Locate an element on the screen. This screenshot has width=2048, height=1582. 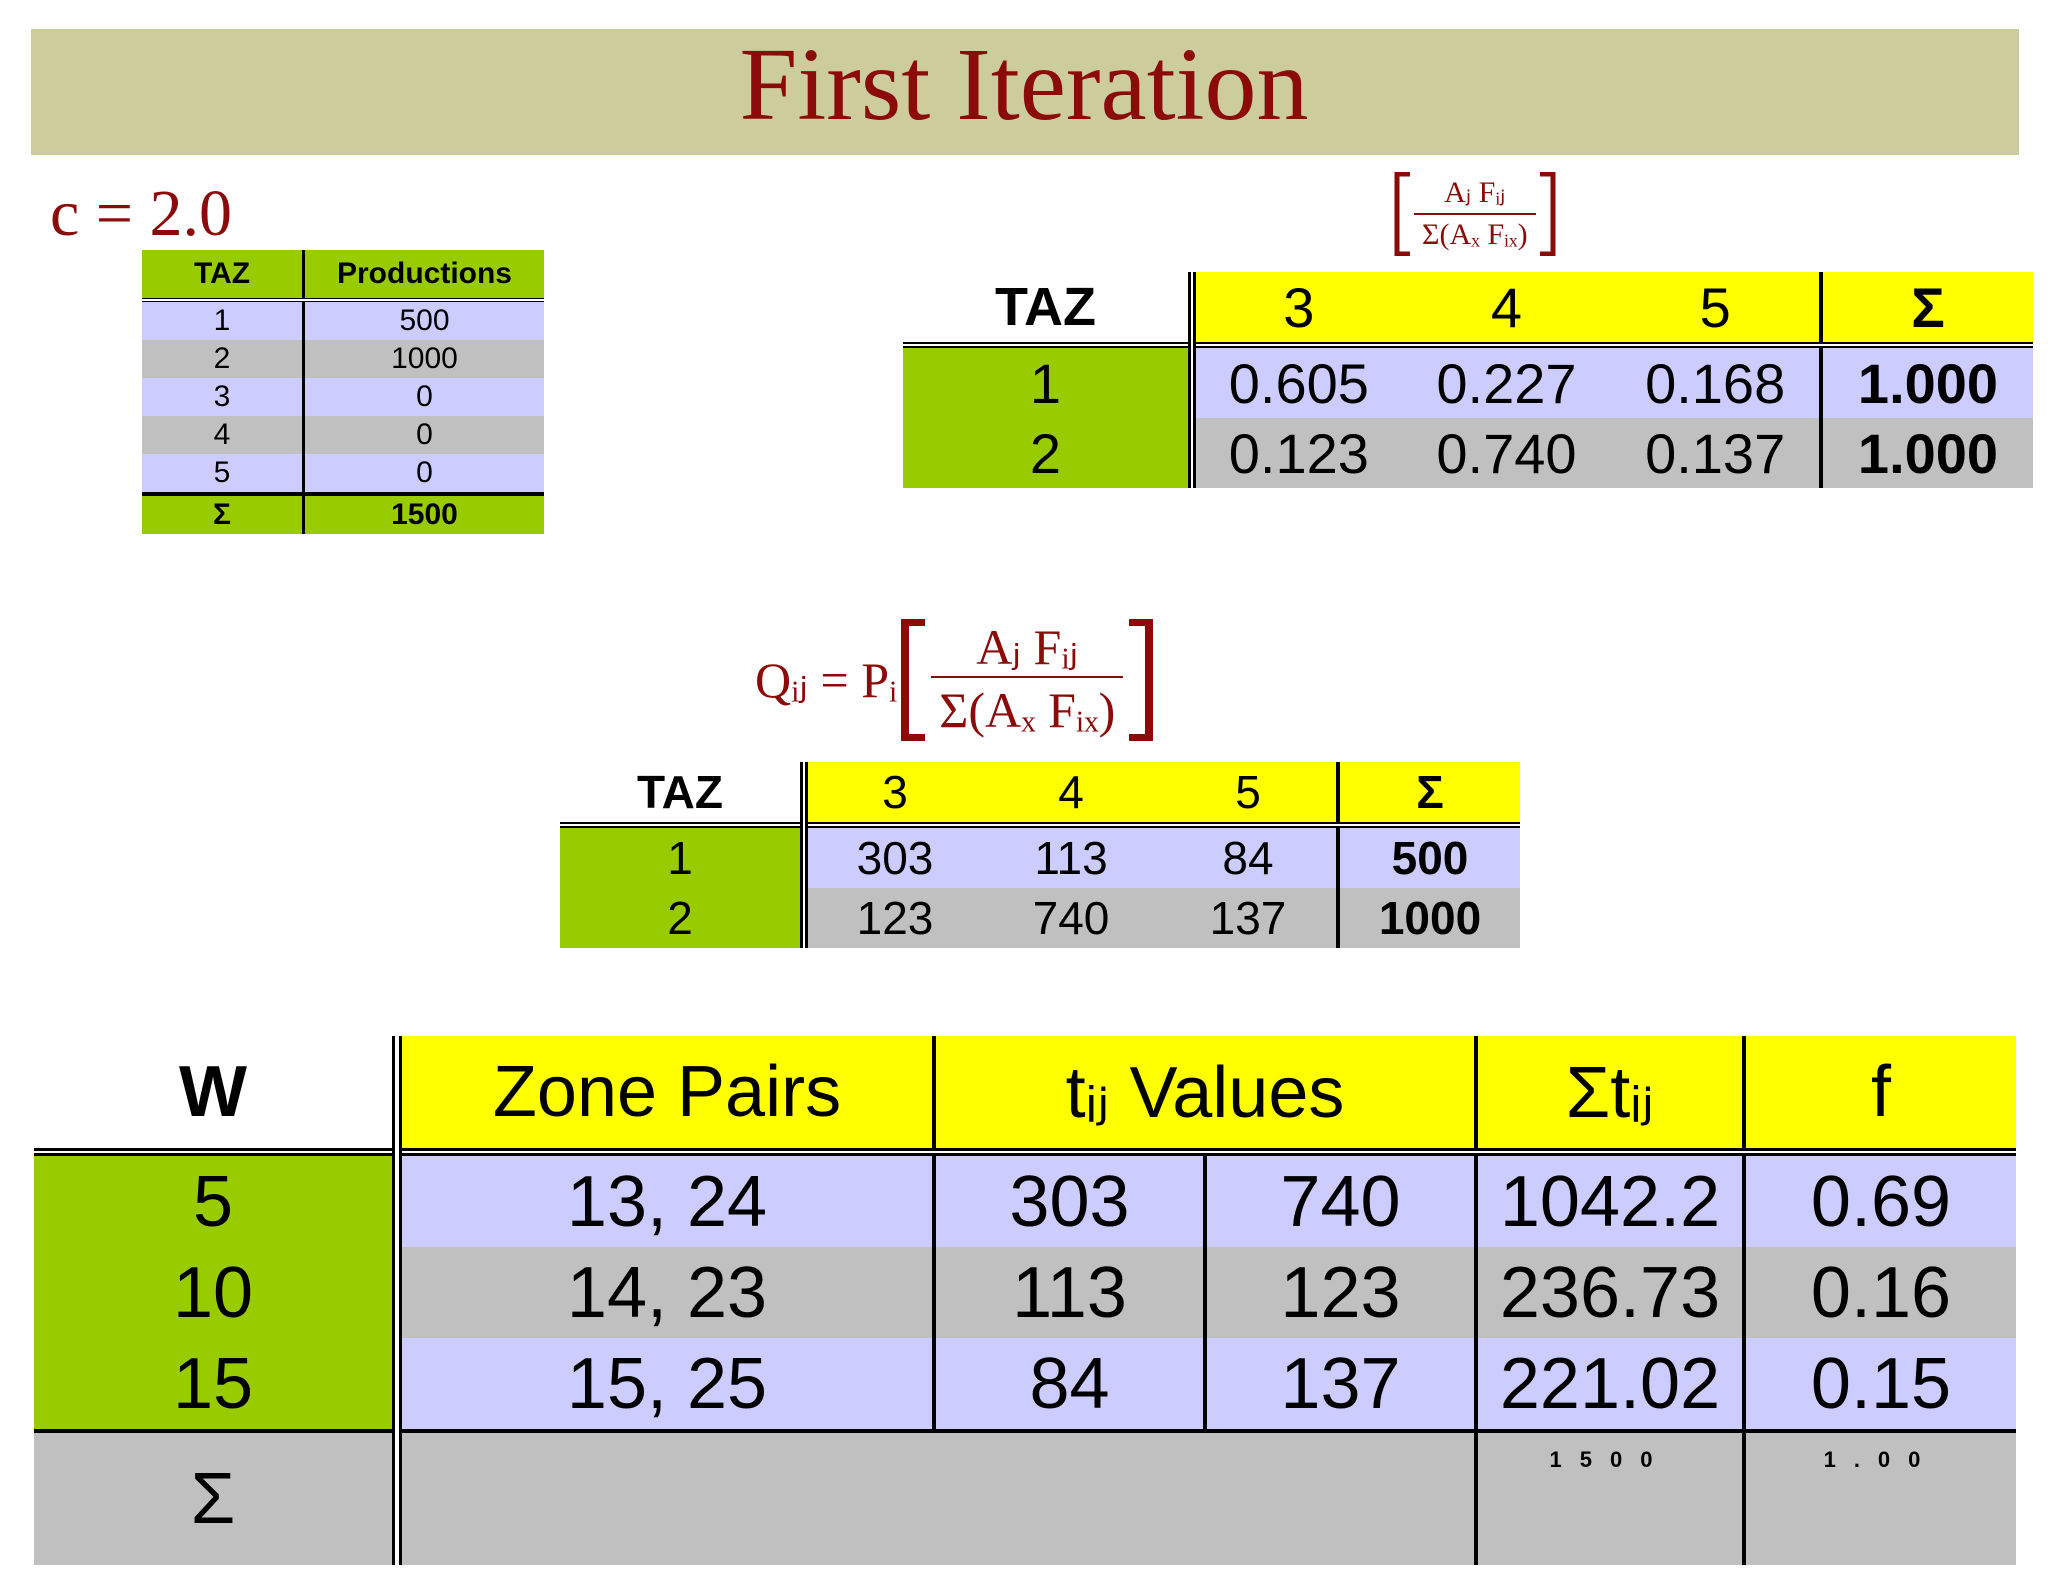
sum-blank-cell is located at coordinates (937, 1497).